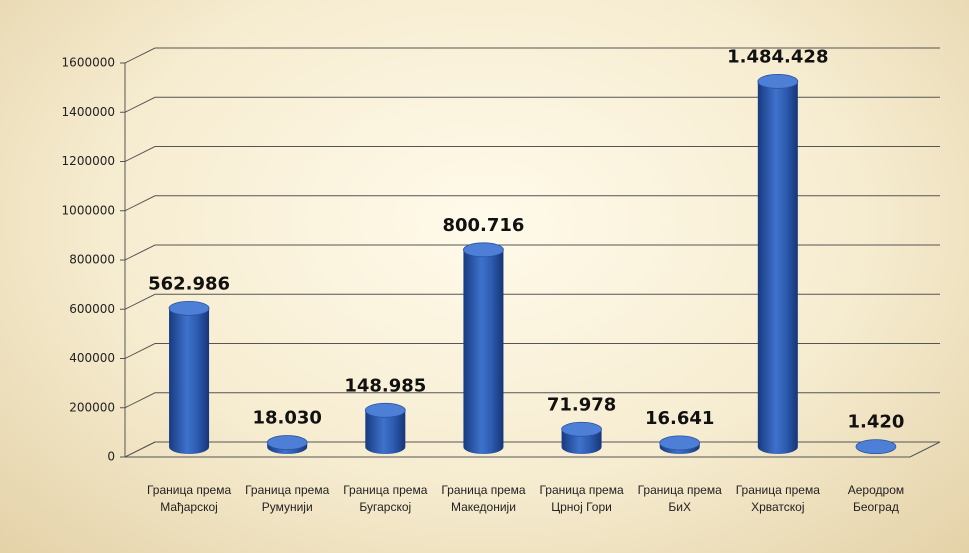 This screenshot has width=969, height=553. What do you see at coordinates (189, 283) in the screenshot?
I see `value-label: 562.986` at bounding box center [189, 283].